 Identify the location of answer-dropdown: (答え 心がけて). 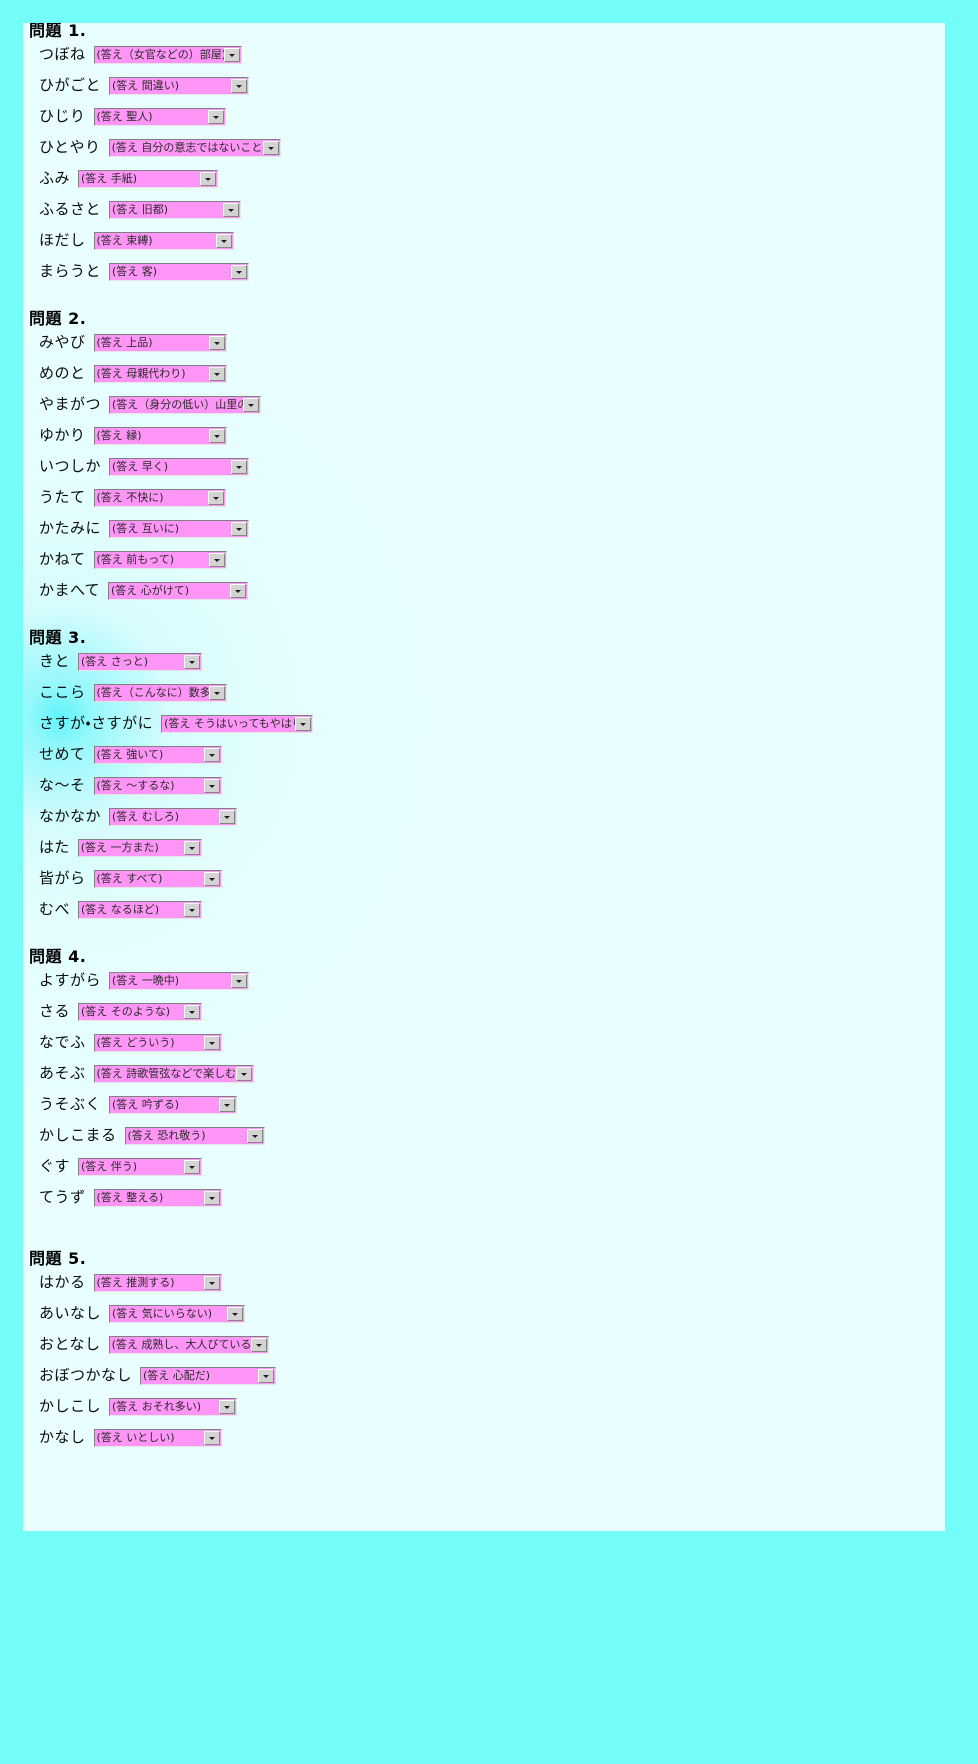
(177, 590).